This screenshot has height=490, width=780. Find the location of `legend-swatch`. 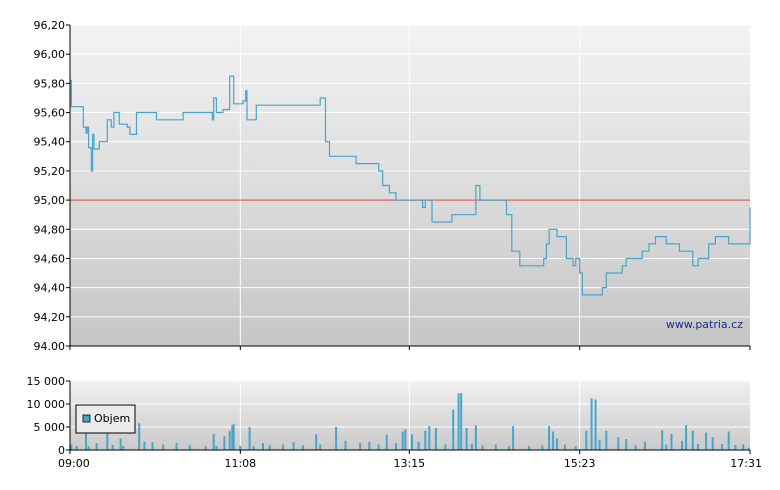

legend-swatch is located at coordinates (86, 418).